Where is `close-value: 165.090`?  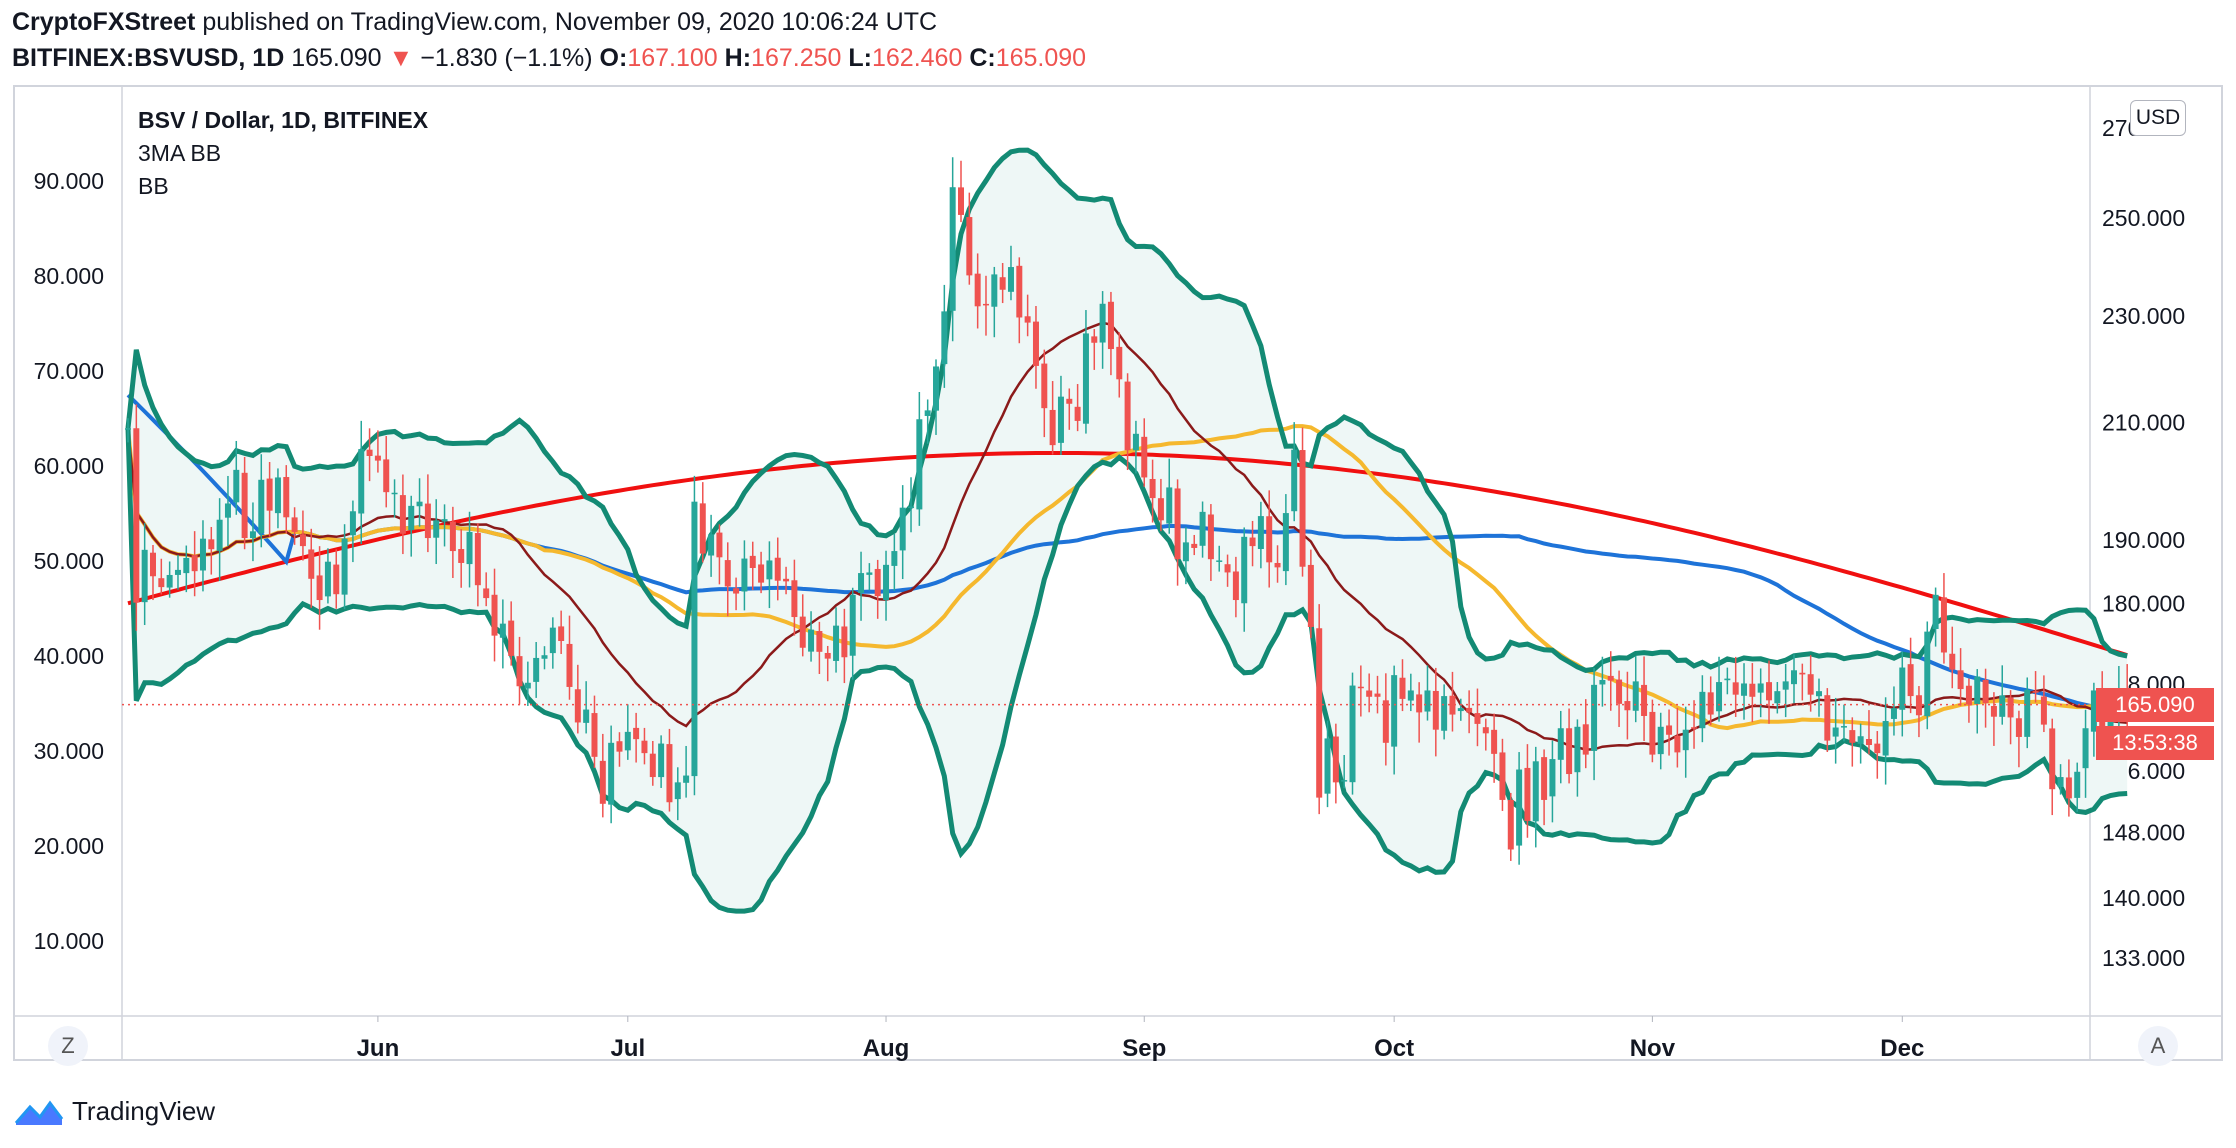 close-value: 165.090 is located at coordinates (1041, 58).